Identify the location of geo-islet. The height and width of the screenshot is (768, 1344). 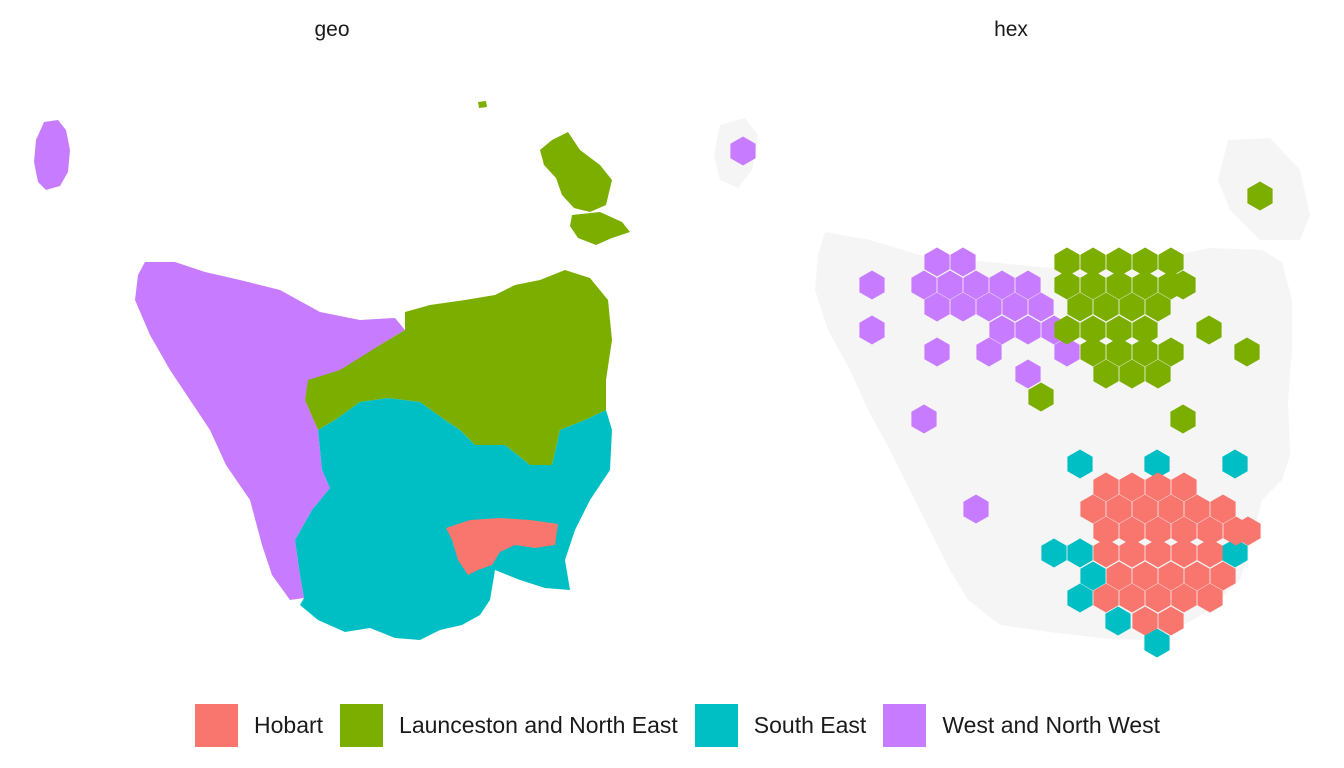
(482, 104).